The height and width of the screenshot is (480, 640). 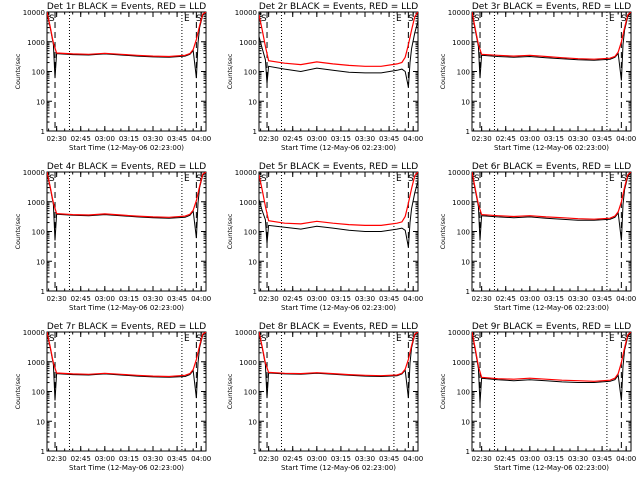 What do you see at coordinates (551, 167) in the screenshot?
I see `panel-title: Det 6r BLACK = Events, RED = LLD` at bounding box center [551, 167].